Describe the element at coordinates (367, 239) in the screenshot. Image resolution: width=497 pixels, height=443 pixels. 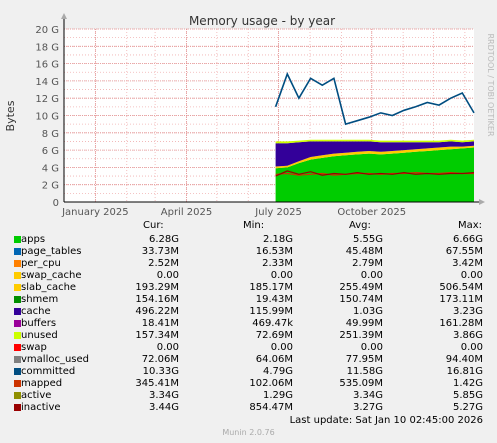
I see `legend-avg: 5.55G` at that location.